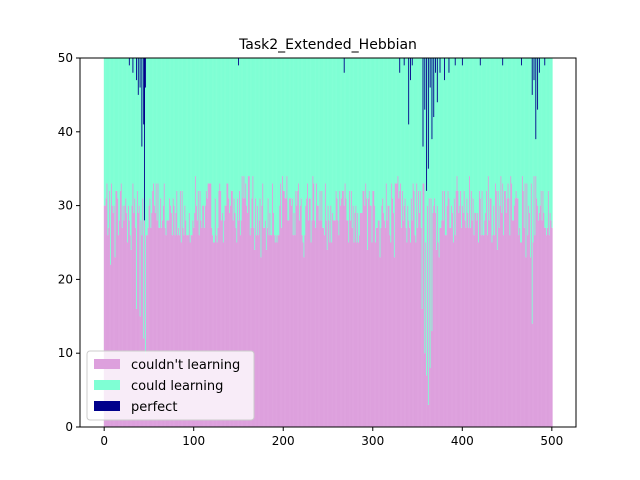  What do you see at coordinates (551, 441) in the screenshot?
I see `x-tick-label: 500` at bounding box center [551, 441].